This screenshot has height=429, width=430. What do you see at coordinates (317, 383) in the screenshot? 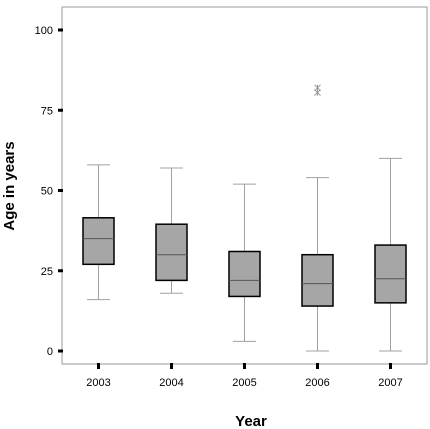
I see `x-tick-label-2006: 2006` at bounding box center [317, 383].